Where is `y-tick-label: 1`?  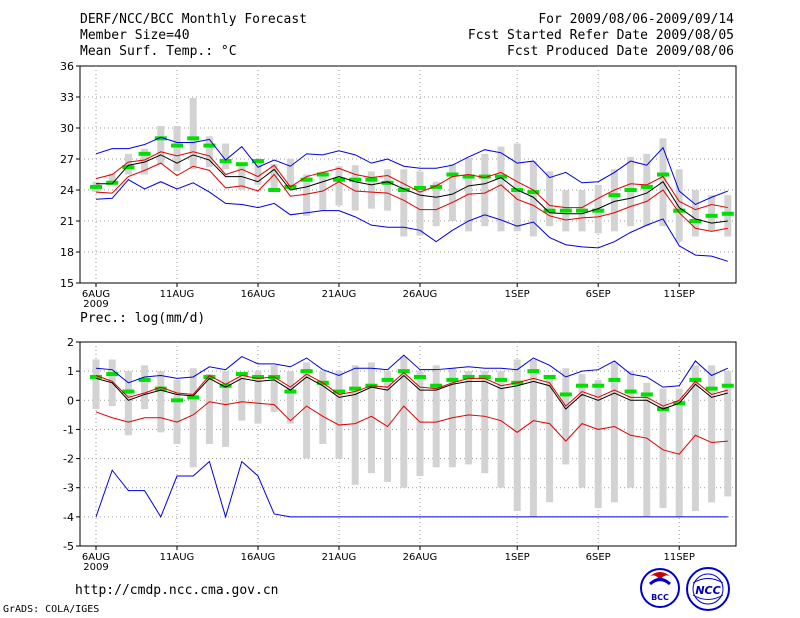 y-tick-label: 1 is located at coordinates (70, 371).